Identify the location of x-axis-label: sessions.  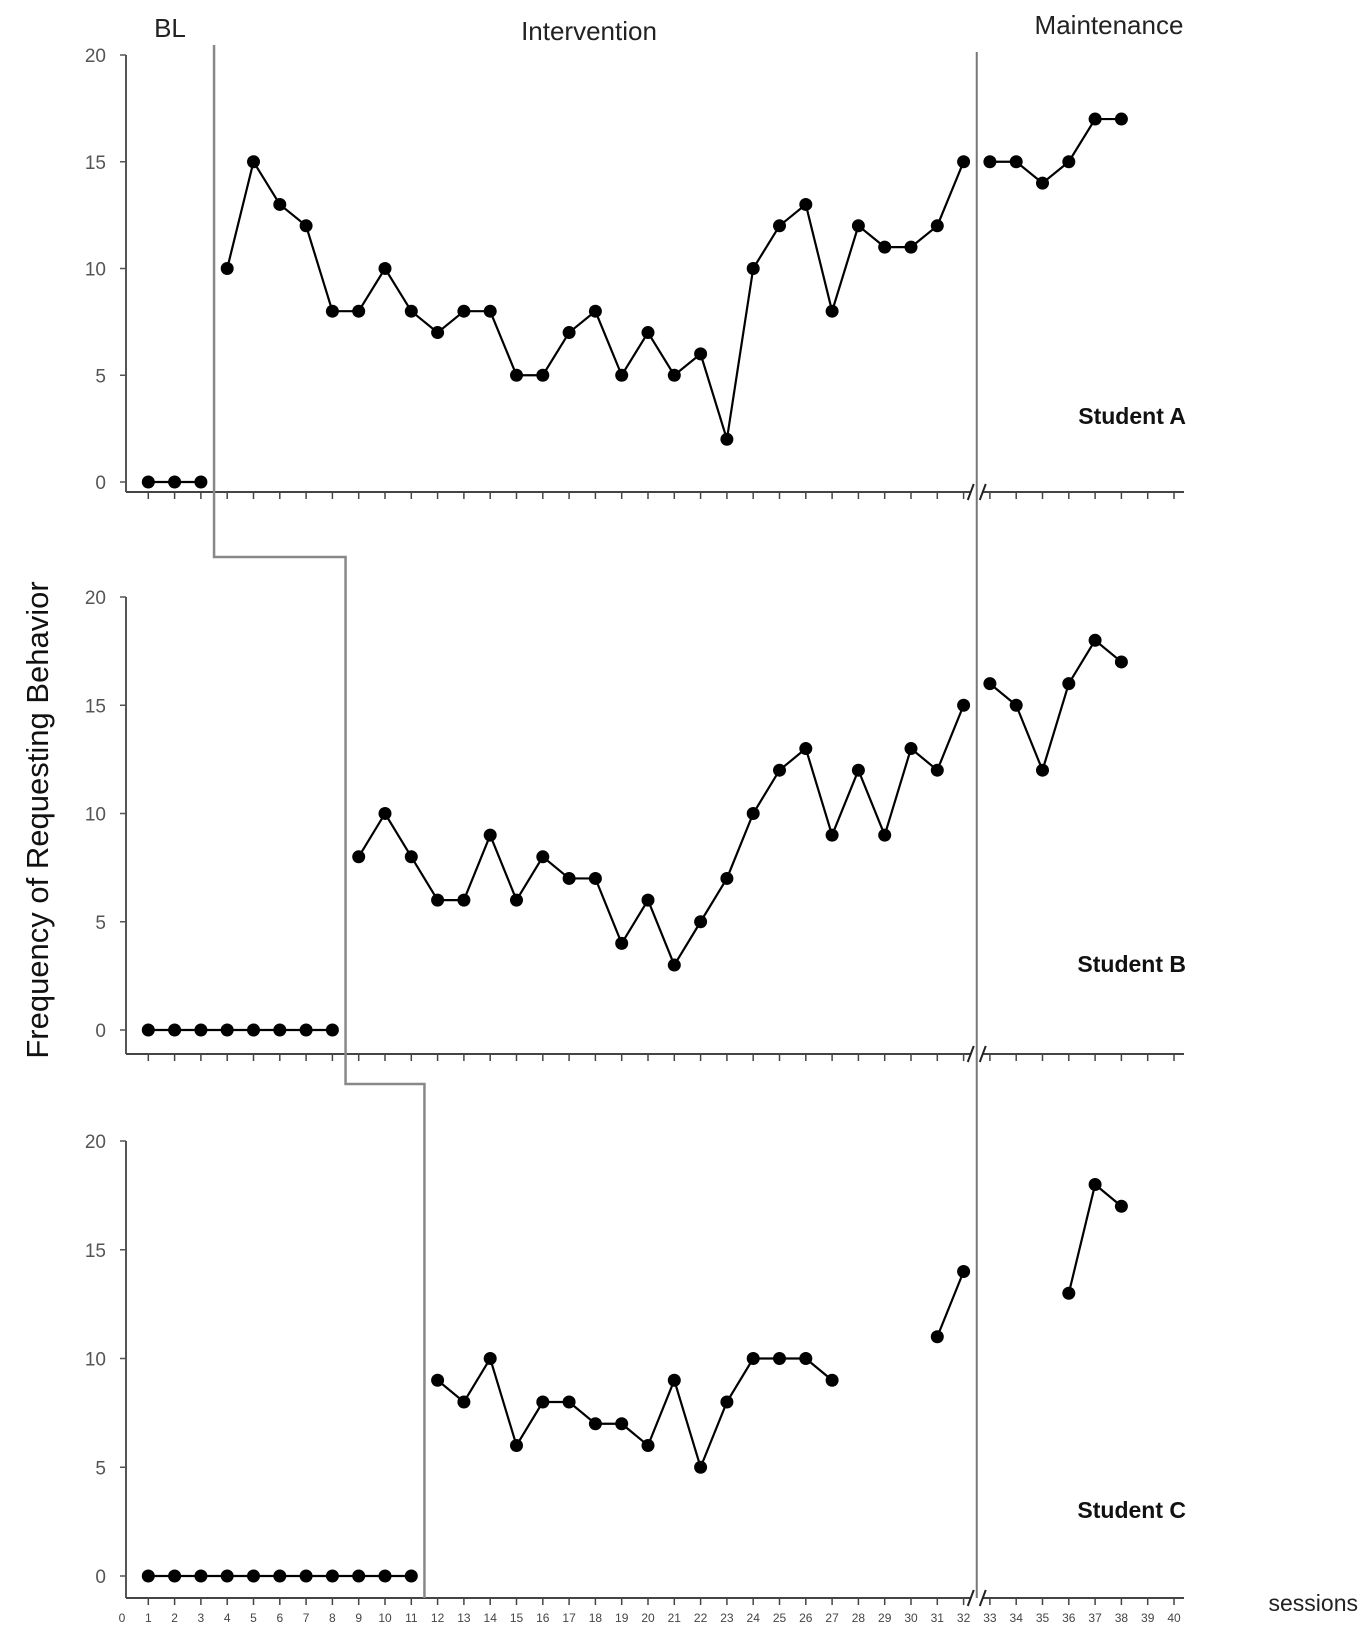
(1313, 1603).